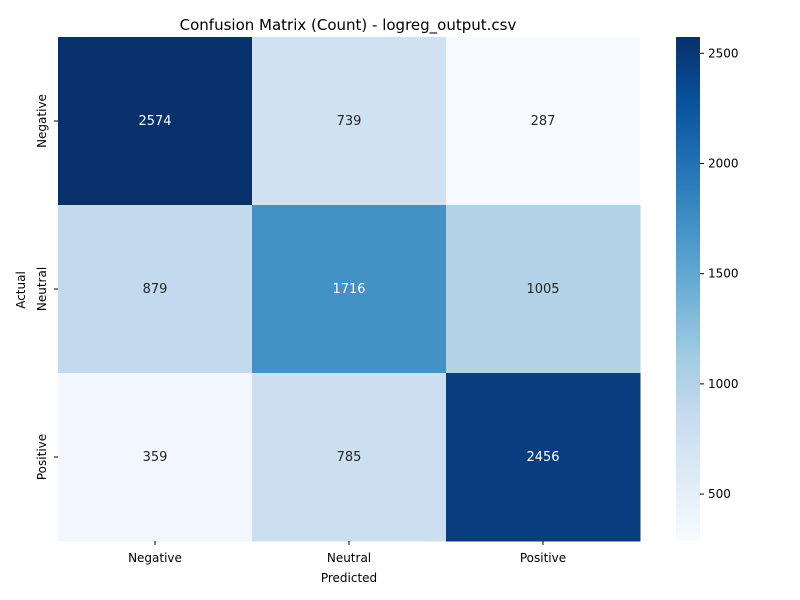 Image resolution: width=800 pixels, height=600 pixels. What do you see at coordinates (155, 558) in the screenshot?
I see `x-tick-label: Negative` at bounding box center [155, 558].